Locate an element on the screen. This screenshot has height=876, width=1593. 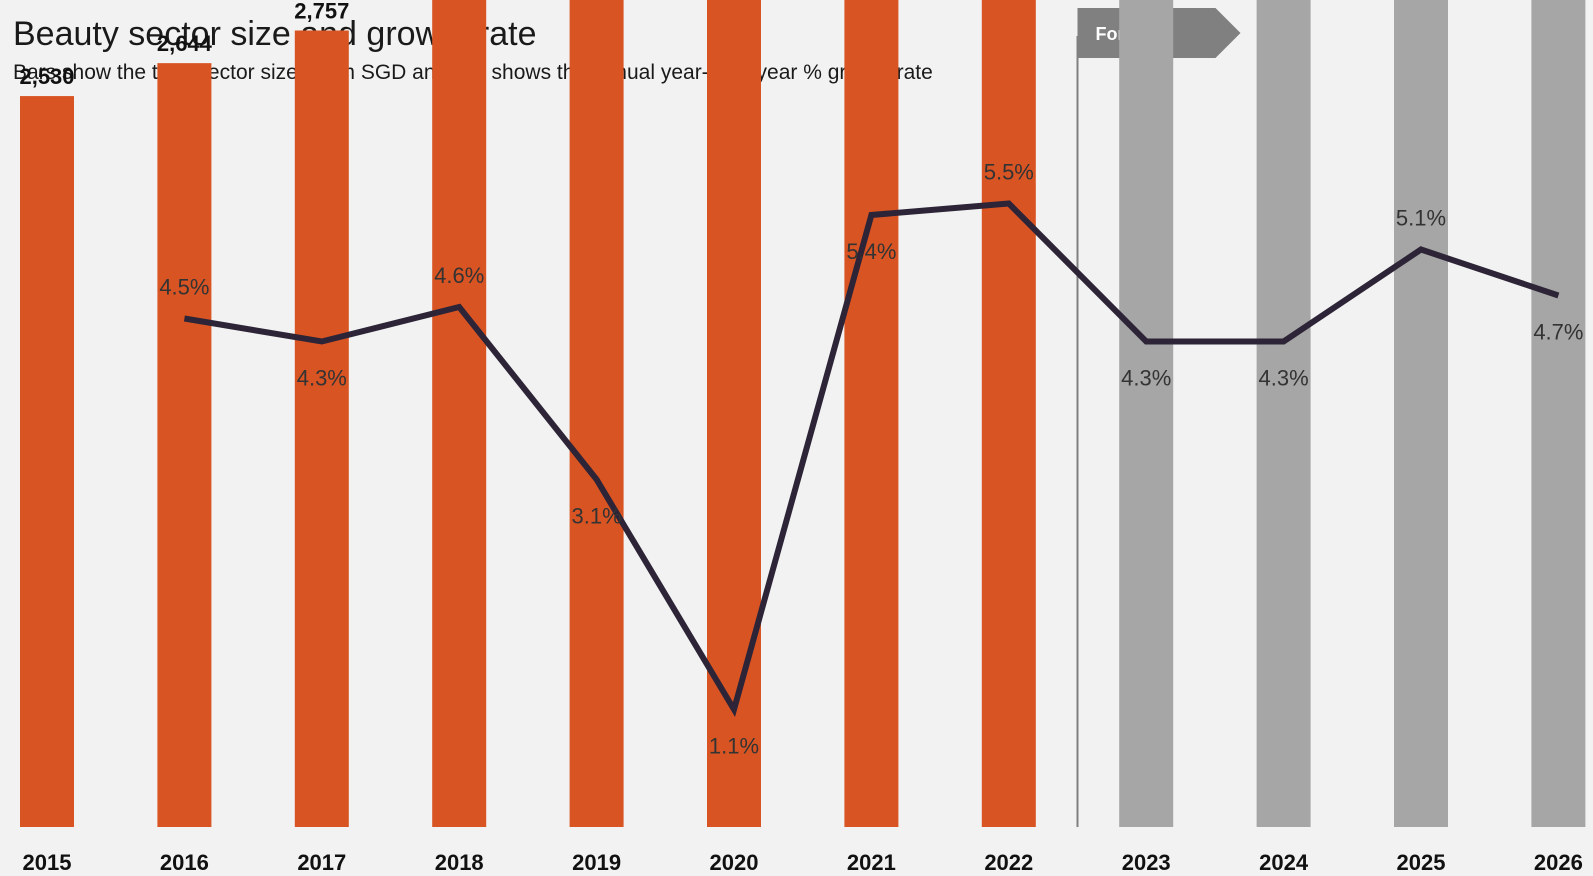
bar-2024 is located at coordinates (1283, 413).